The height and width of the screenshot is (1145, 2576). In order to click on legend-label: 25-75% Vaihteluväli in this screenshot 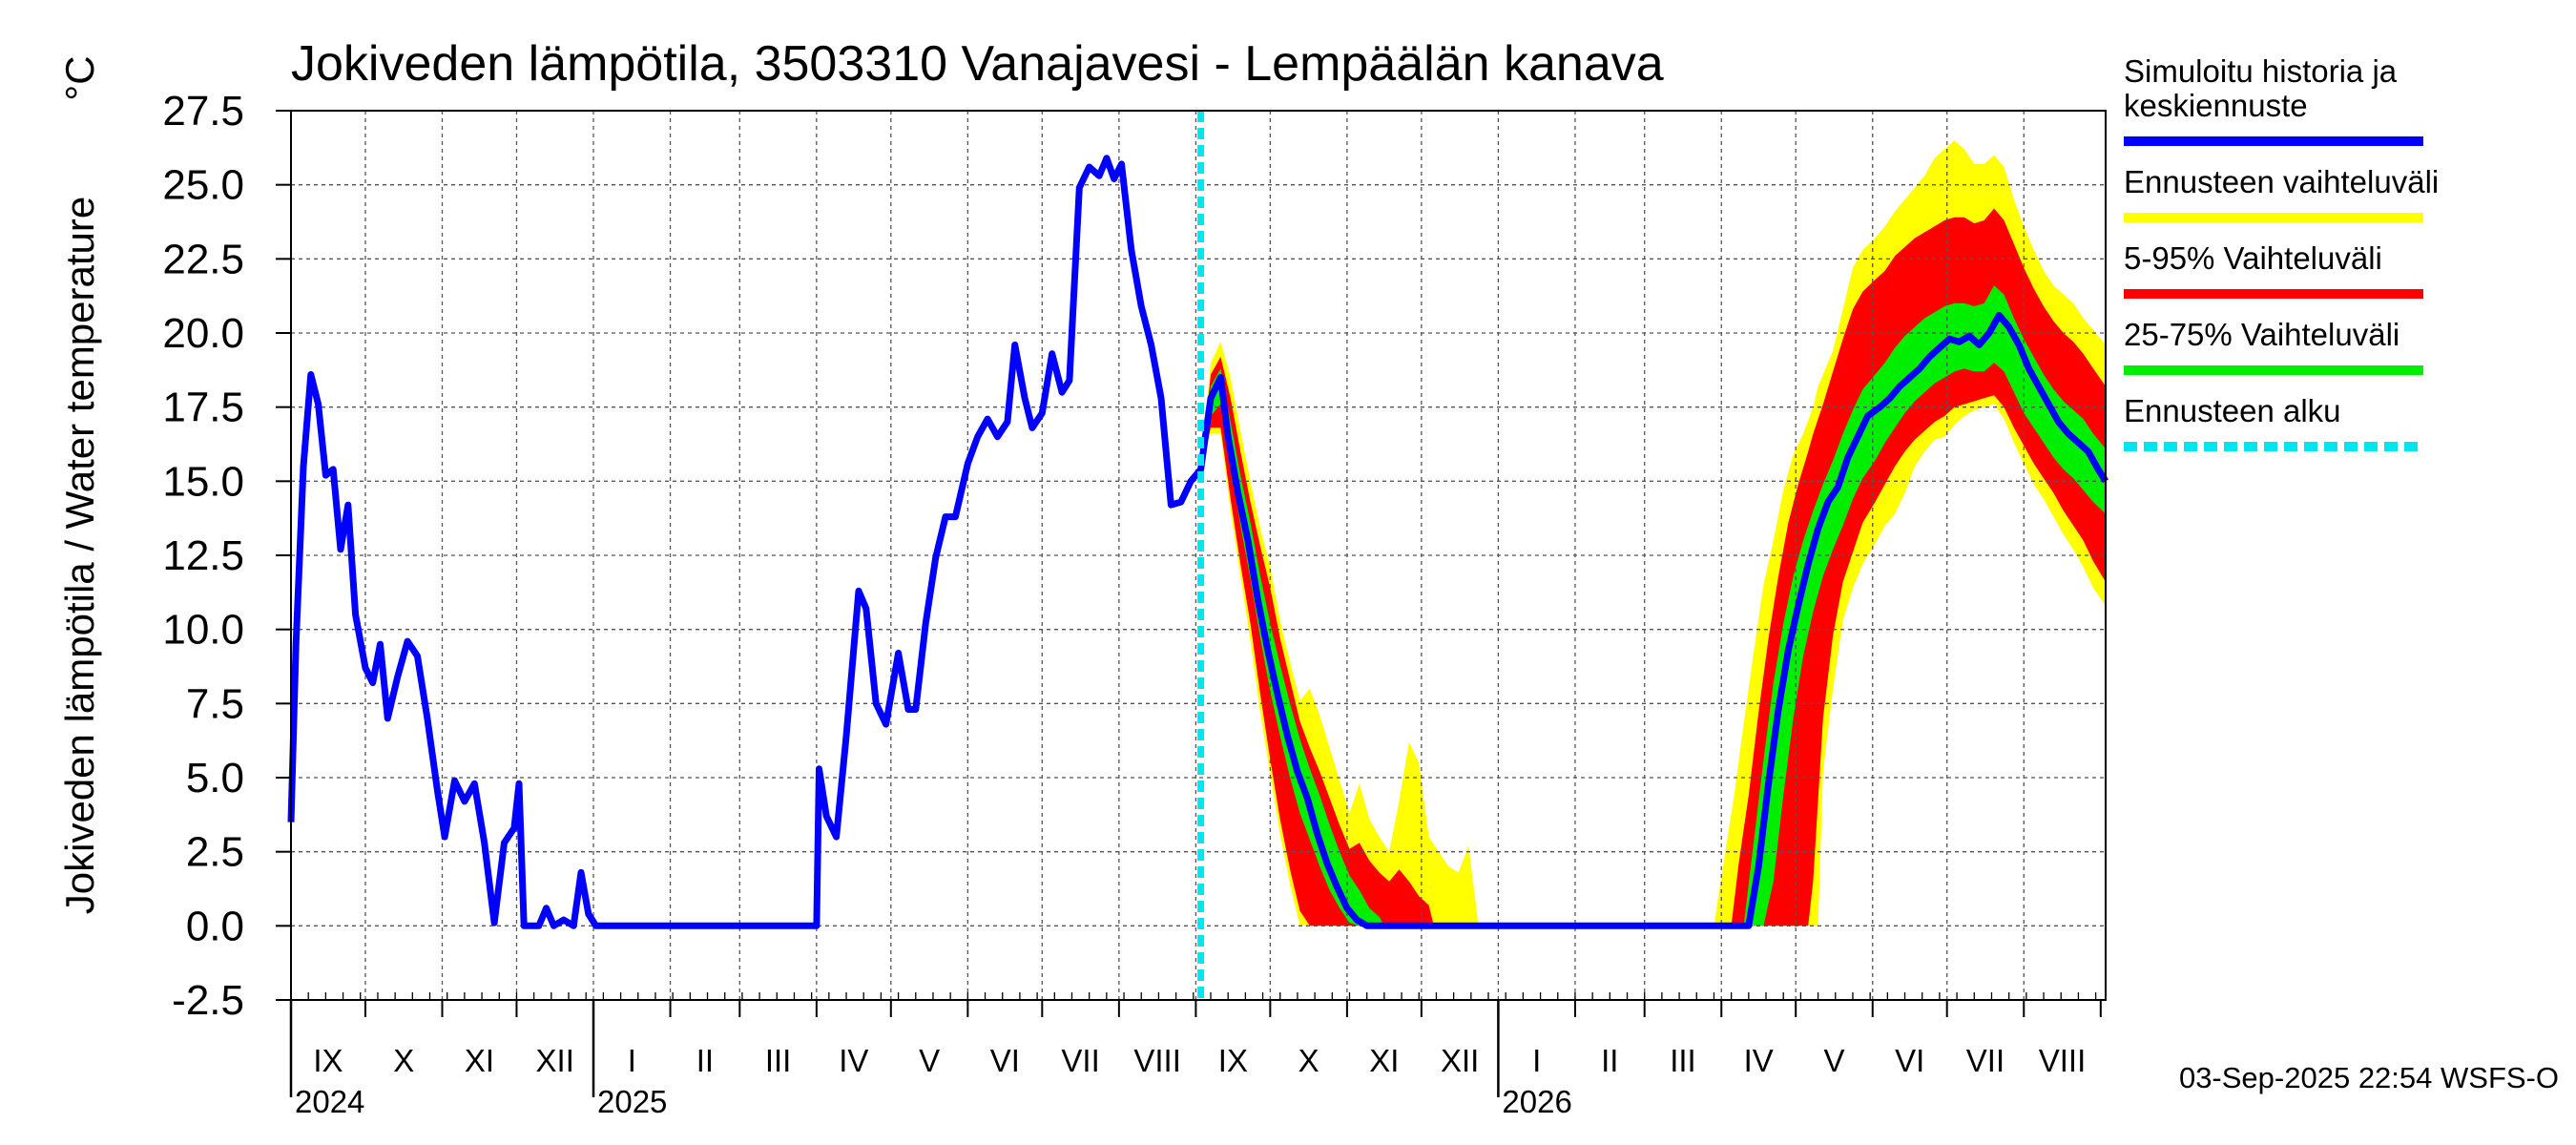, I will do `click(2261, 335)`.